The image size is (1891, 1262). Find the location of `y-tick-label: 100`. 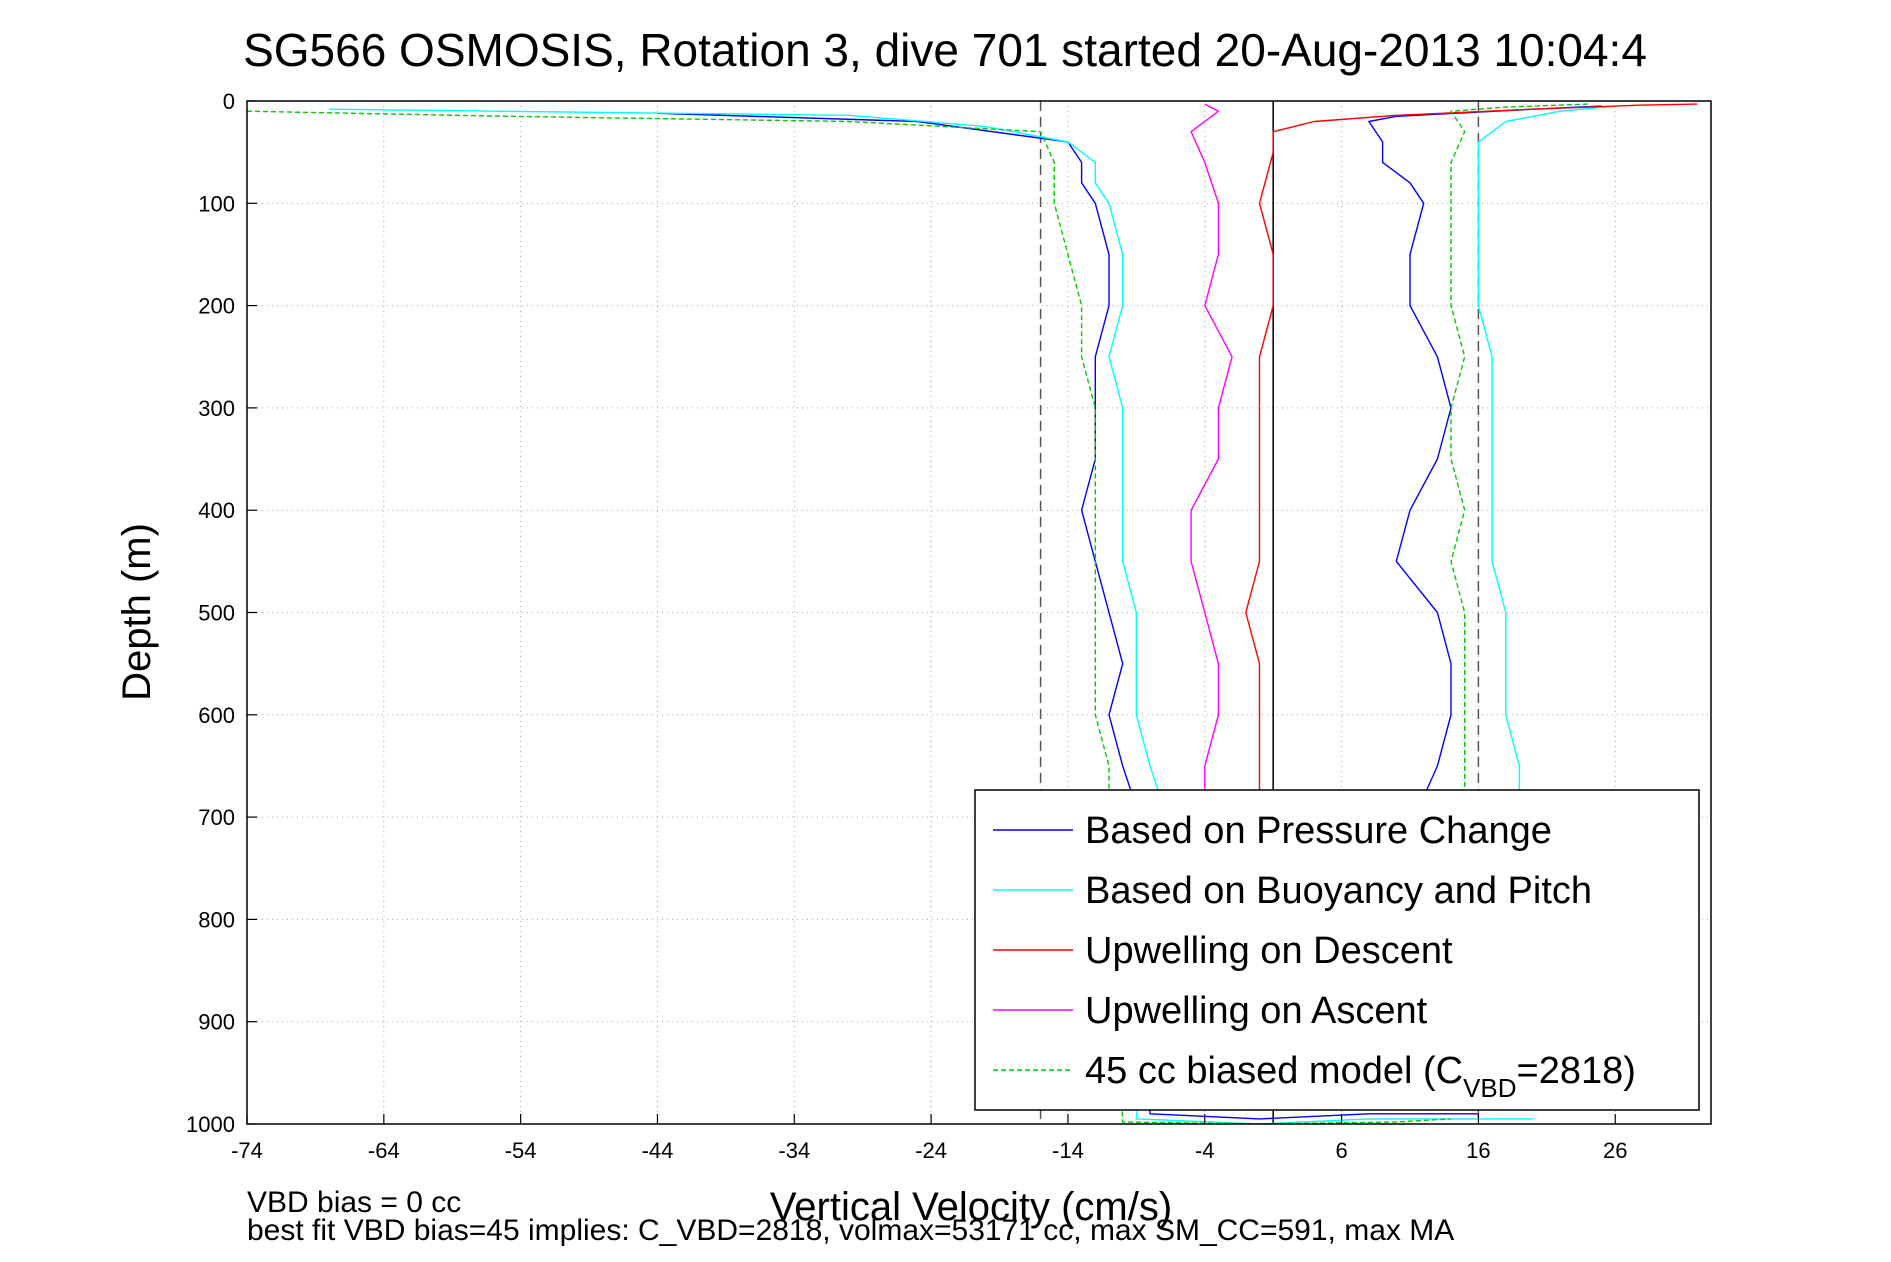

y-tick-label: 100 is located at coordinates (216, 203).